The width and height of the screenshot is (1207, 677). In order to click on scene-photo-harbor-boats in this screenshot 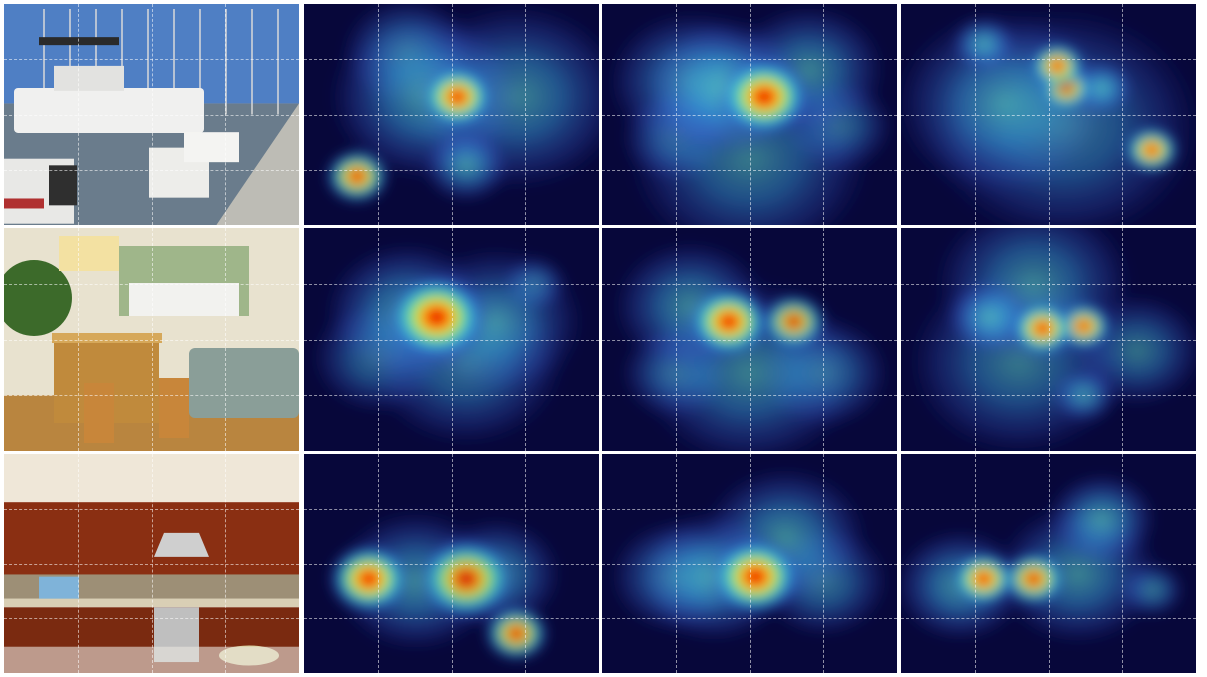, I will do `click(151, 114)`.